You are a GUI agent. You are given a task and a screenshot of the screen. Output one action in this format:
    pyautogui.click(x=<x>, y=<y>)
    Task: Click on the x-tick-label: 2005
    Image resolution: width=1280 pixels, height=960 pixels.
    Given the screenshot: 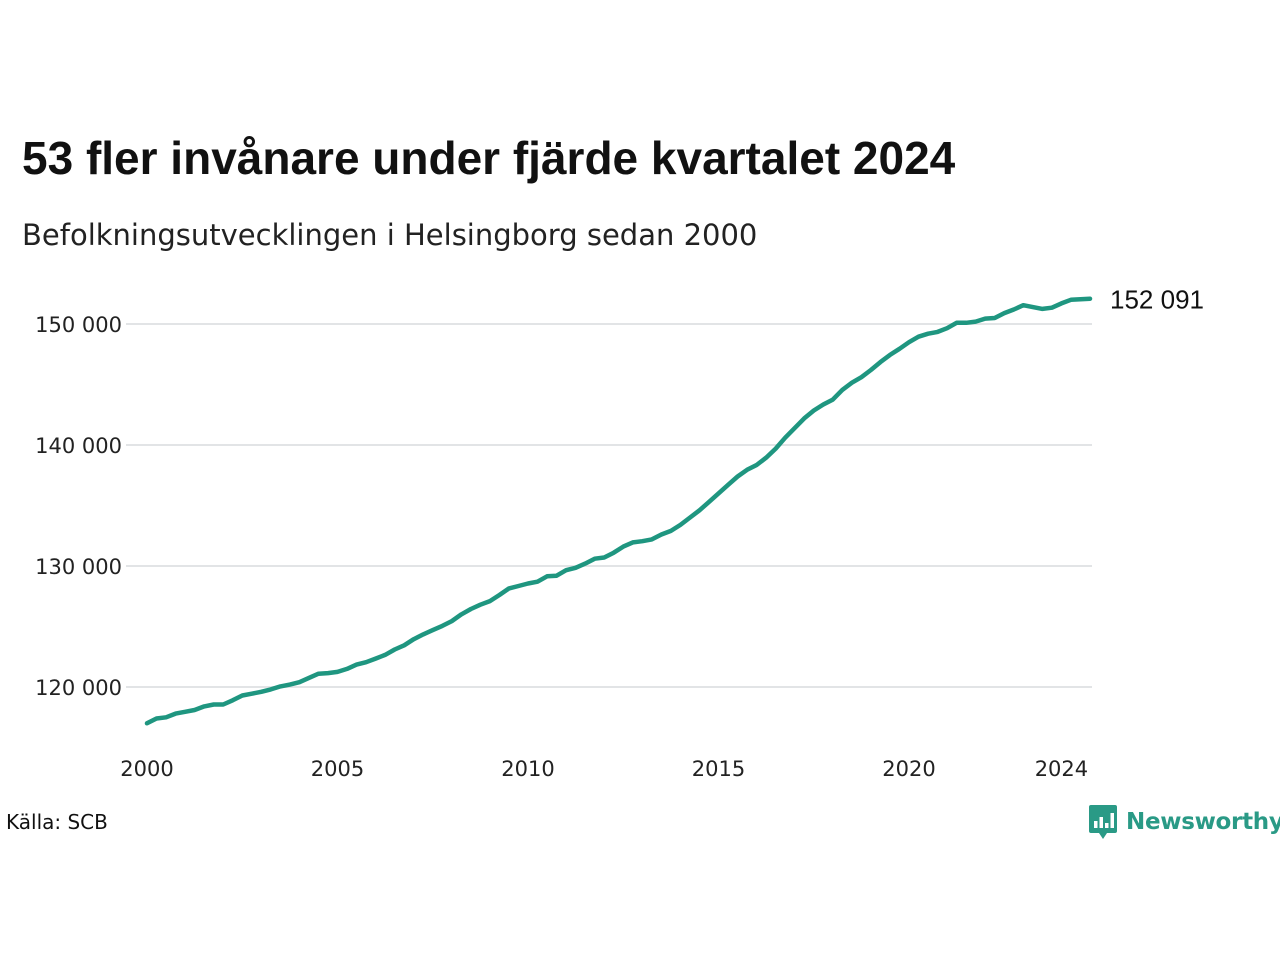 What is the action you would take?
    pyautogui.click(x=337, y=769)
    